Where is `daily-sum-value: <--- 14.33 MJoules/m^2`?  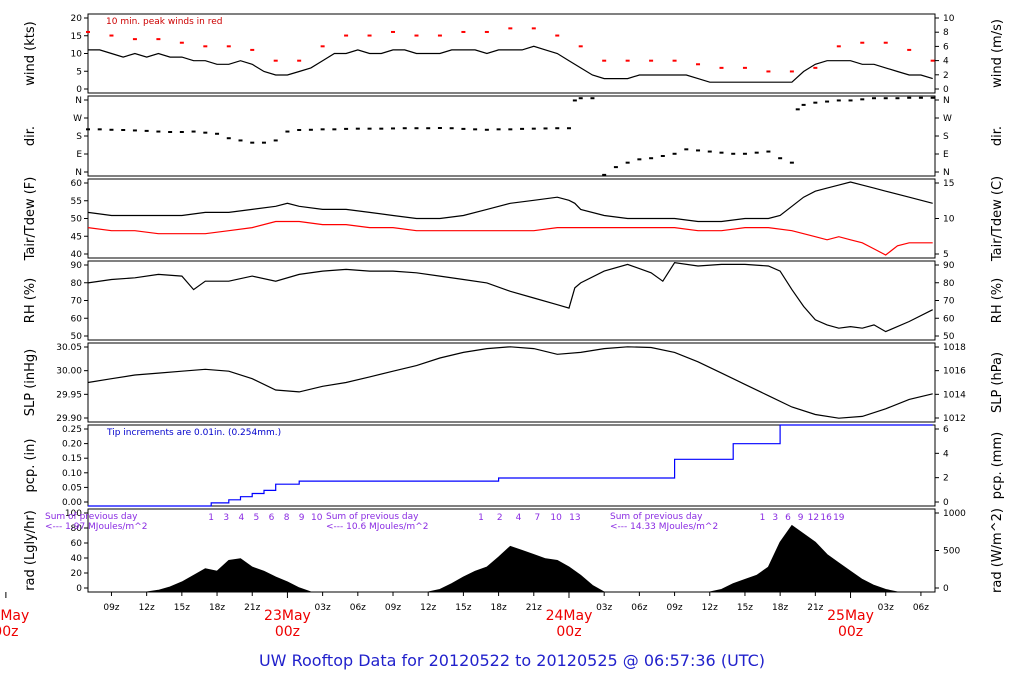
daily-sum-value: <--- 14.33 MJoules/m^2 is located at coordinates (664, 527).